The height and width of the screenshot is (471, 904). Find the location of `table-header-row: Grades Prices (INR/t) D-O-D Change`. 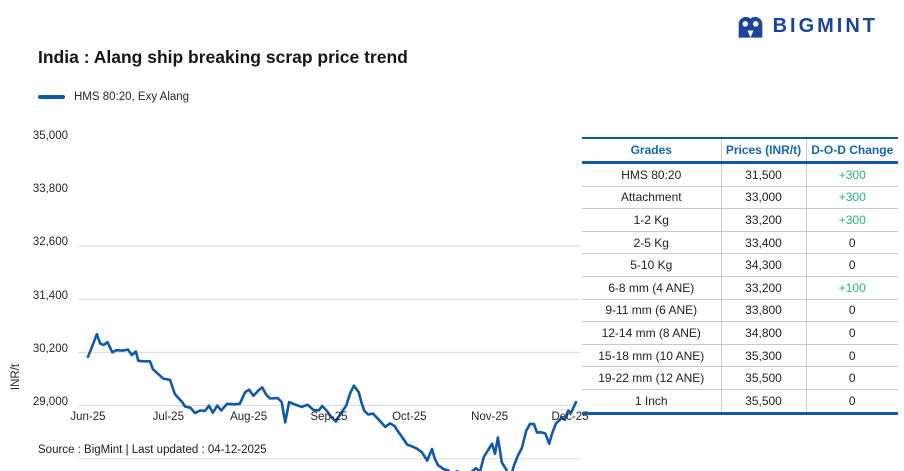

table-header-row: Grades Prices (INR/t) D-O-D Change is located at coordinates (740, 151).